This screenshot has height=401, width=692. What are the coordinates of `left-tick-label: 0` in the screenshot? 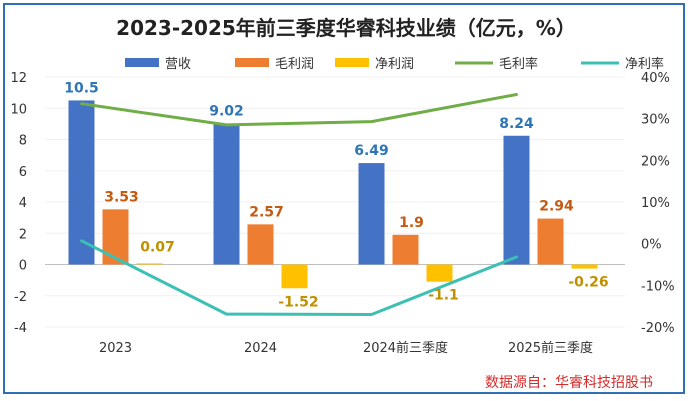 It's located at (23, 266).